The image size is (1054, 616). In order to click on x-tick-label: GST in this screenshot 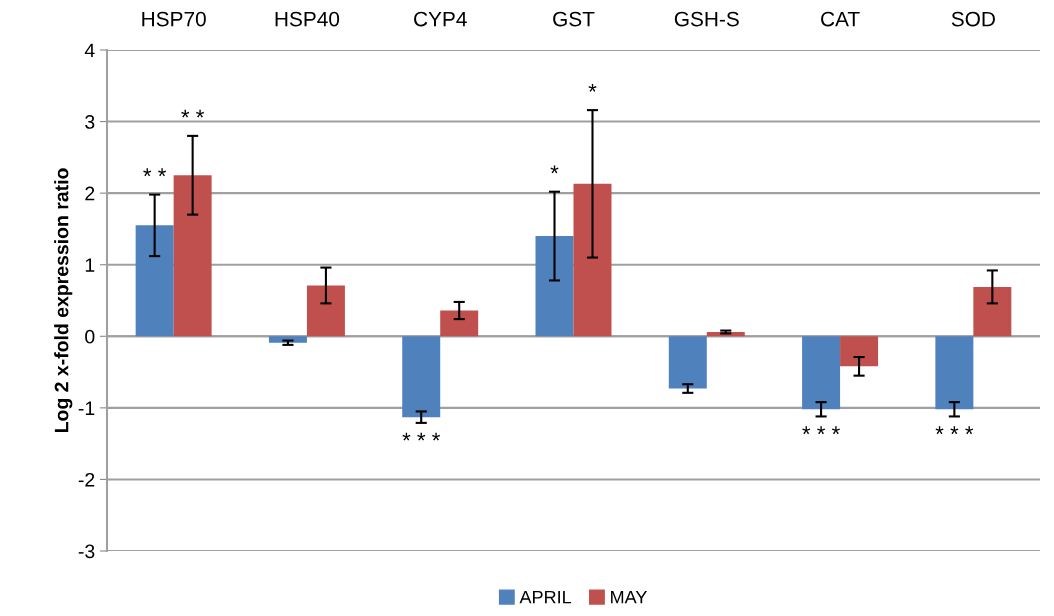, I will do `click(574, 19)`.